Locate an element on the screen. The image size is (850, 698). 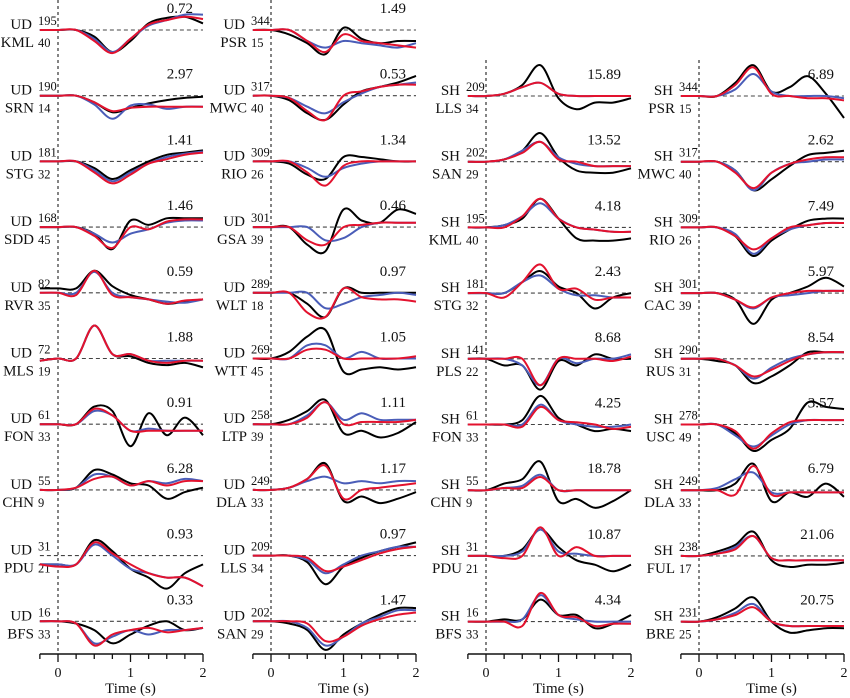
trace-panel-san-sh: SH SAN 202 29 13.52 is located at coordinates (532, 157).